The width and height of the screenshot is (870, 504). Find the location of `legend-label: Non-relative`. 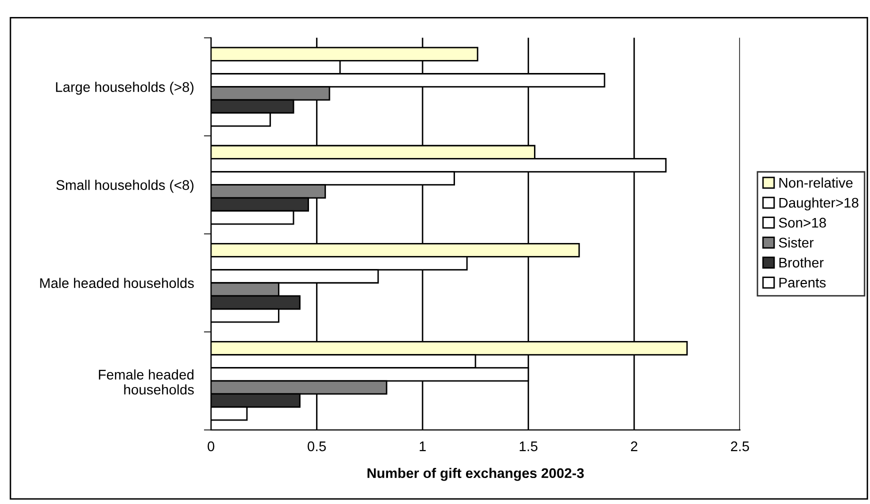

legend-label: Non-relative is located at coordinates (816, 183).